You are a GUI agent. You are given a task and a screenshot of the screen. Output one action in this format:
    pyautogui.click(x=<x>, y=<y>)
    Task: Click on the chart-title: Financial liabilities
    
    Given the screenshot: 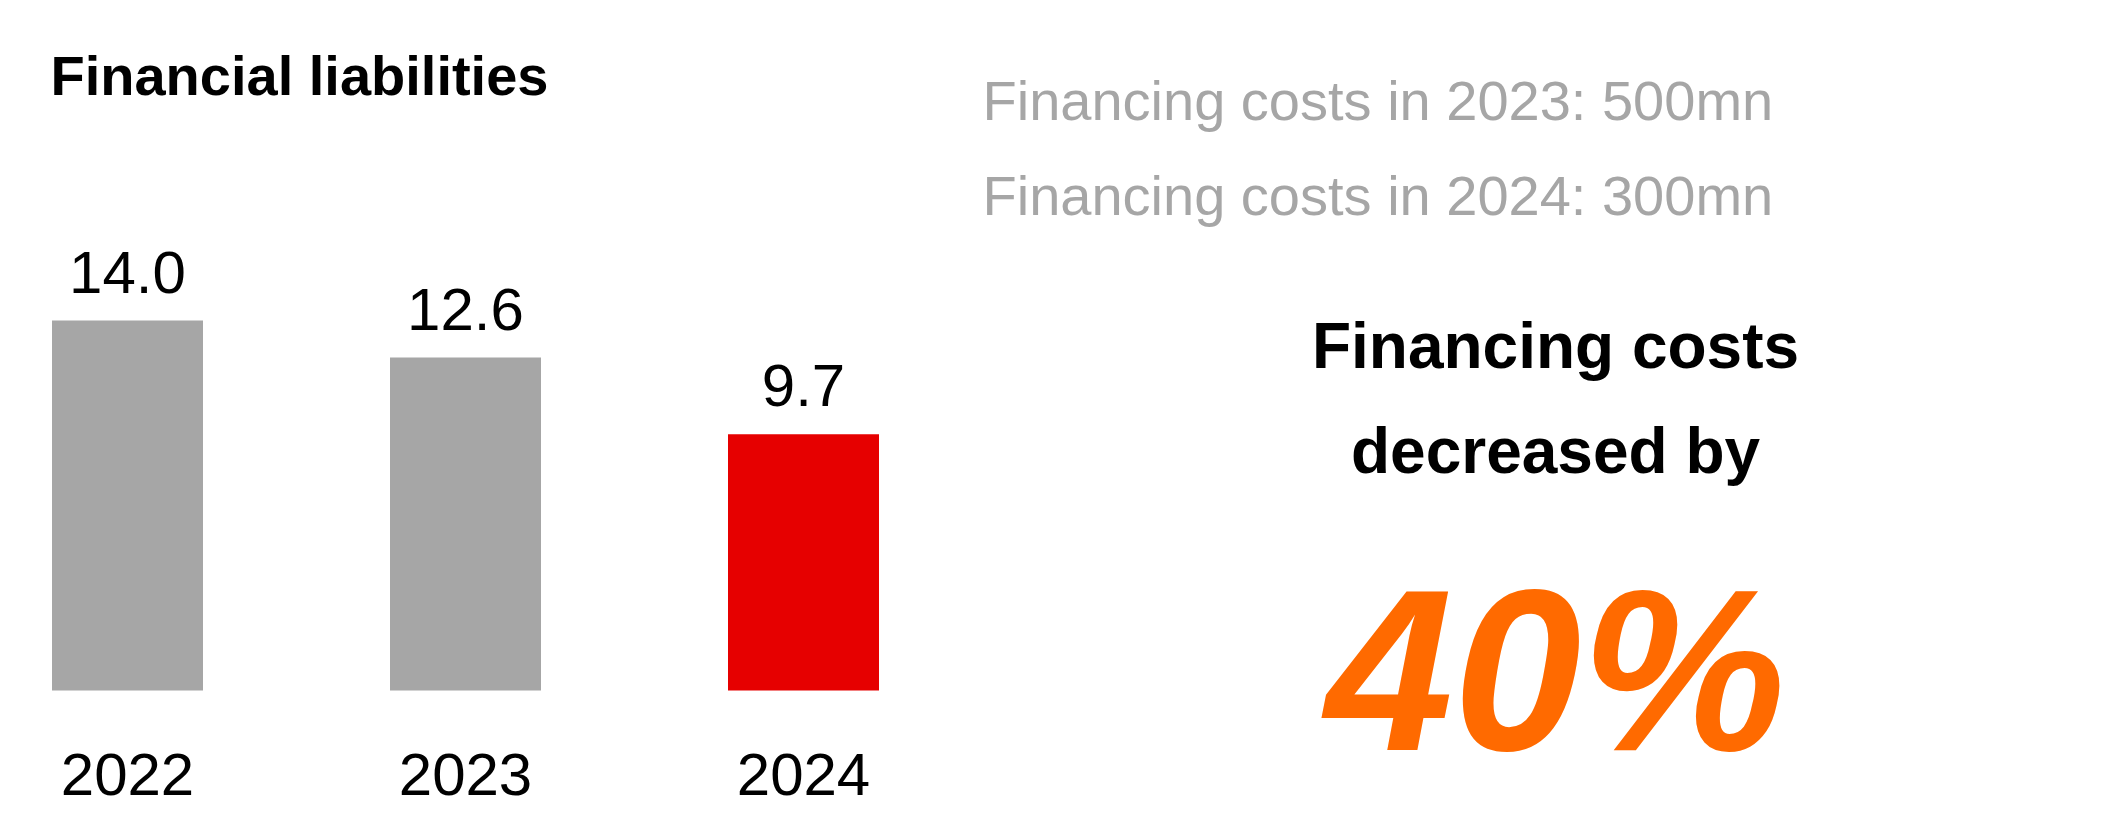 What is the action you would take?
    pyautogui.click(x=299, y=75)
    